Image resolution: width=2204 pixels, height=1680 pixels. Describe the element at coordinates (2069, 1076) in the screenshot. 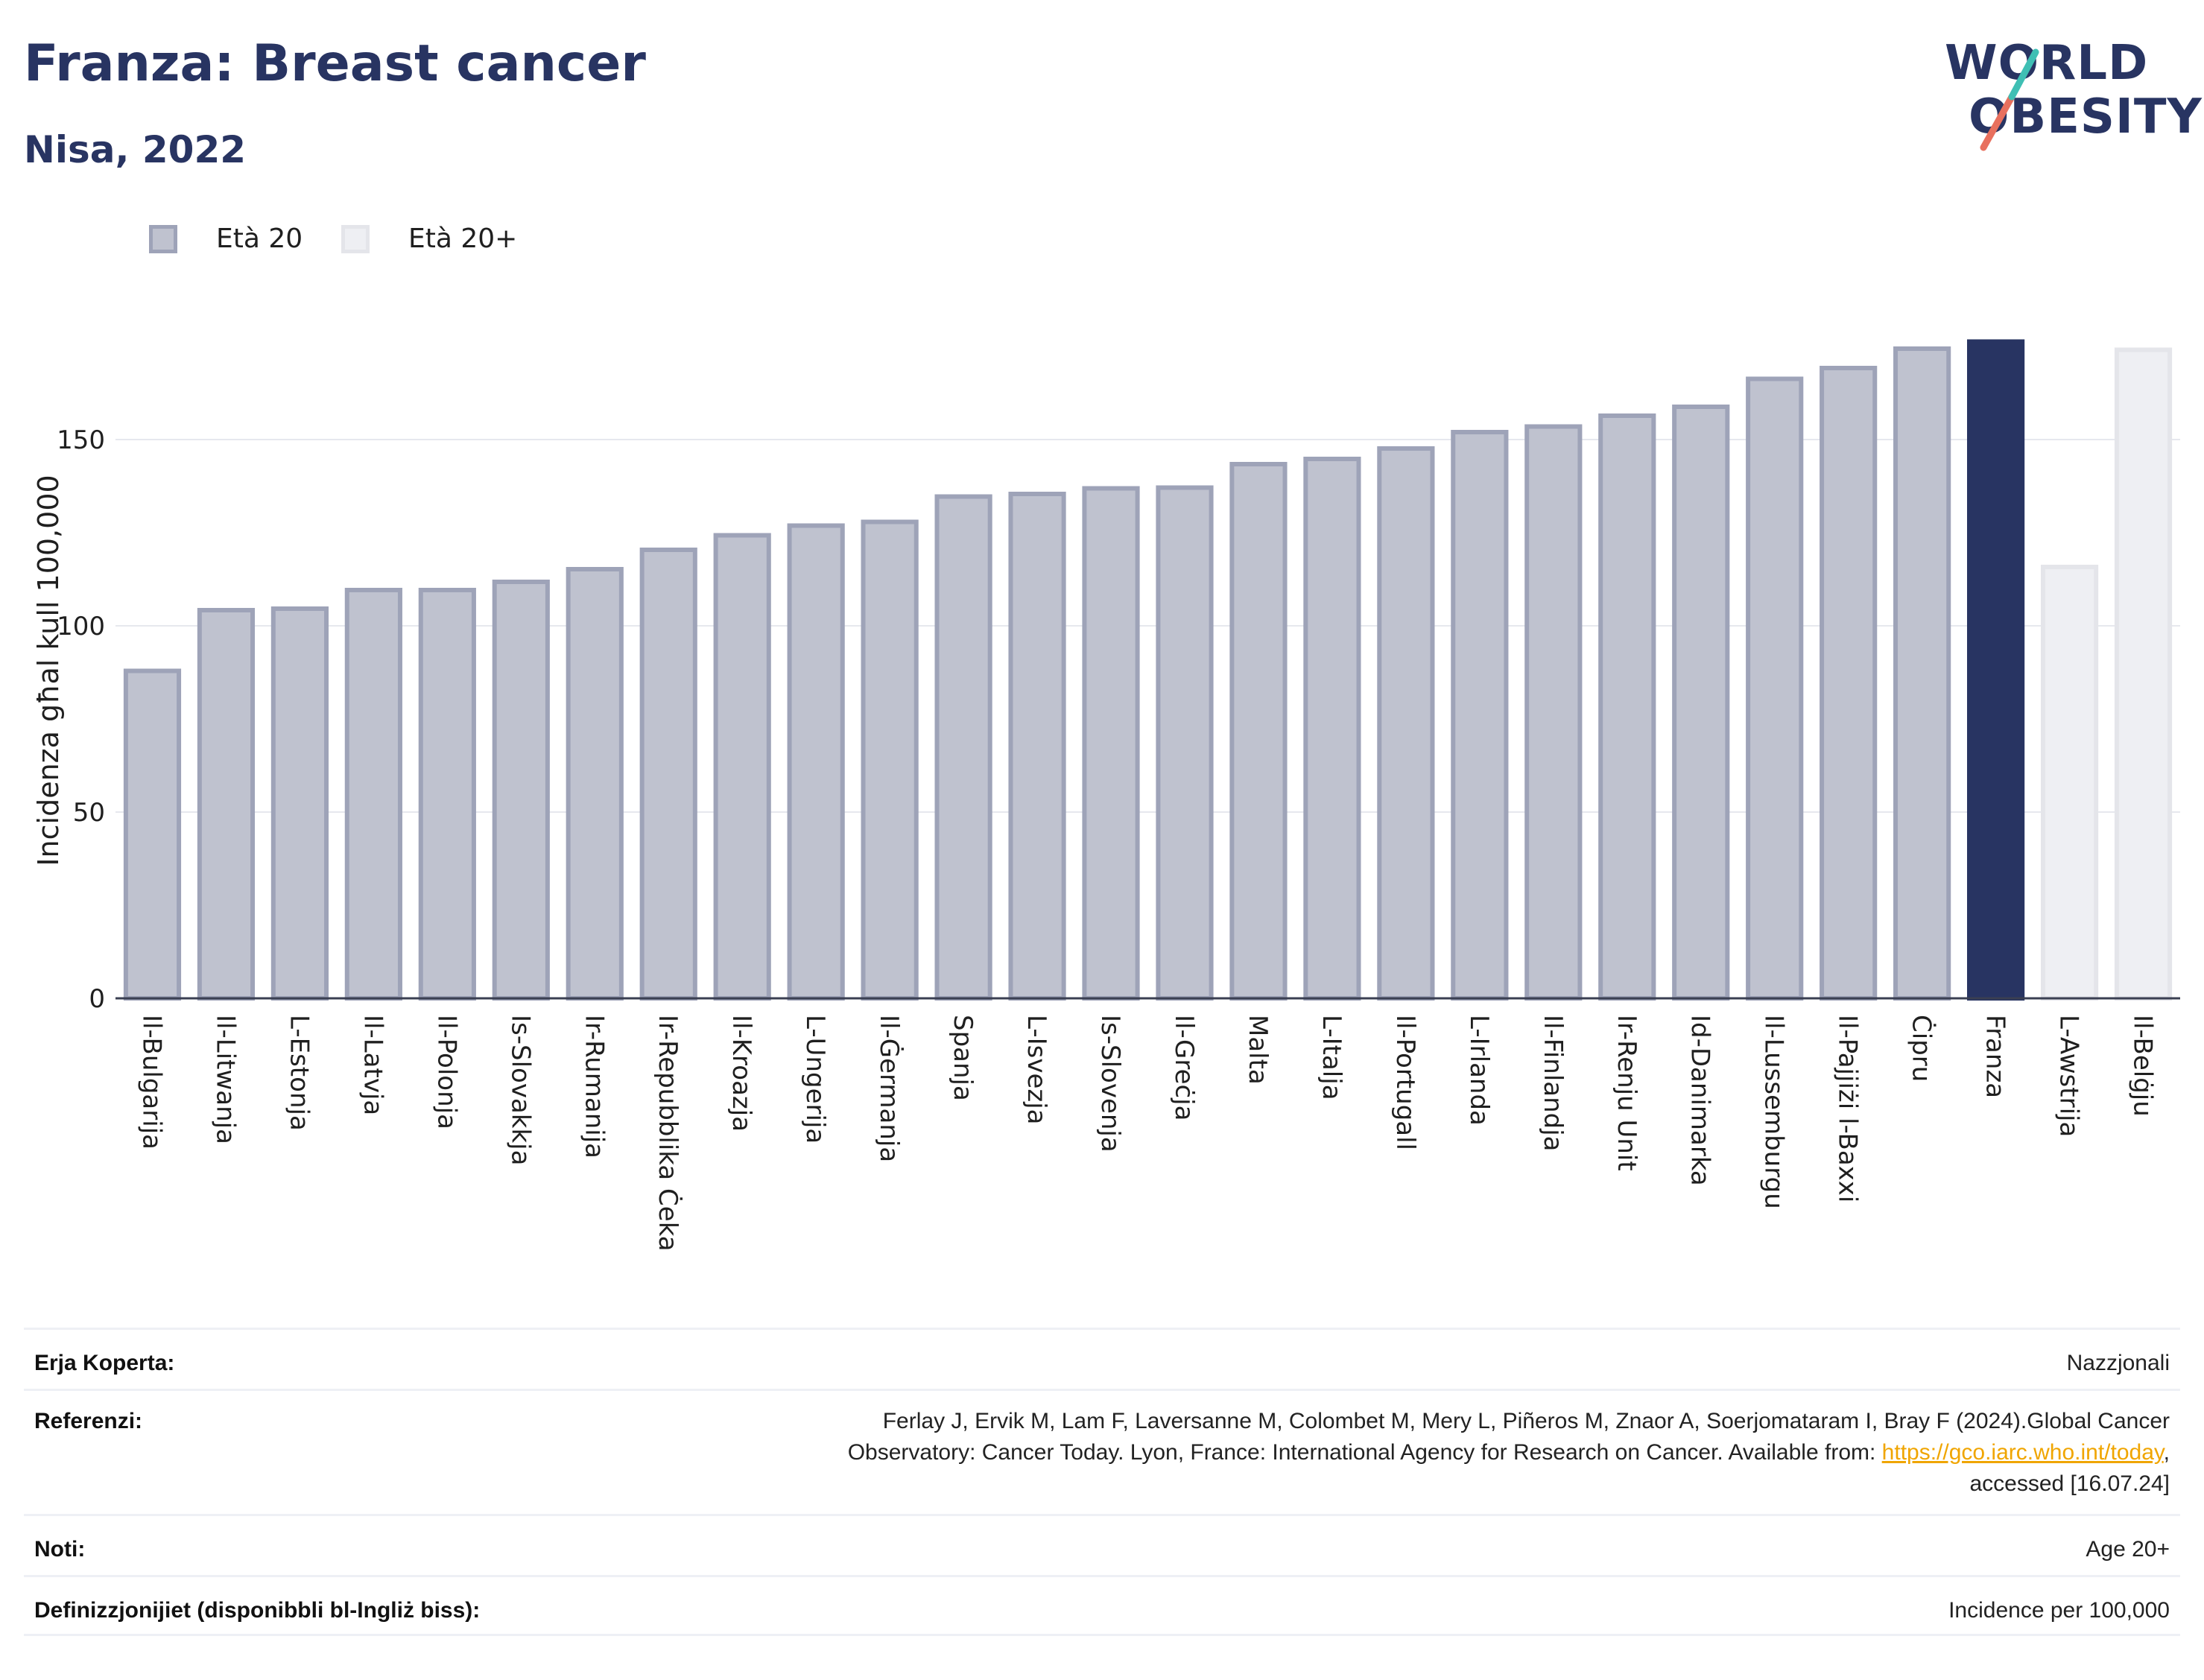

I see `x-tick-label: L-Awstrija` at that location.